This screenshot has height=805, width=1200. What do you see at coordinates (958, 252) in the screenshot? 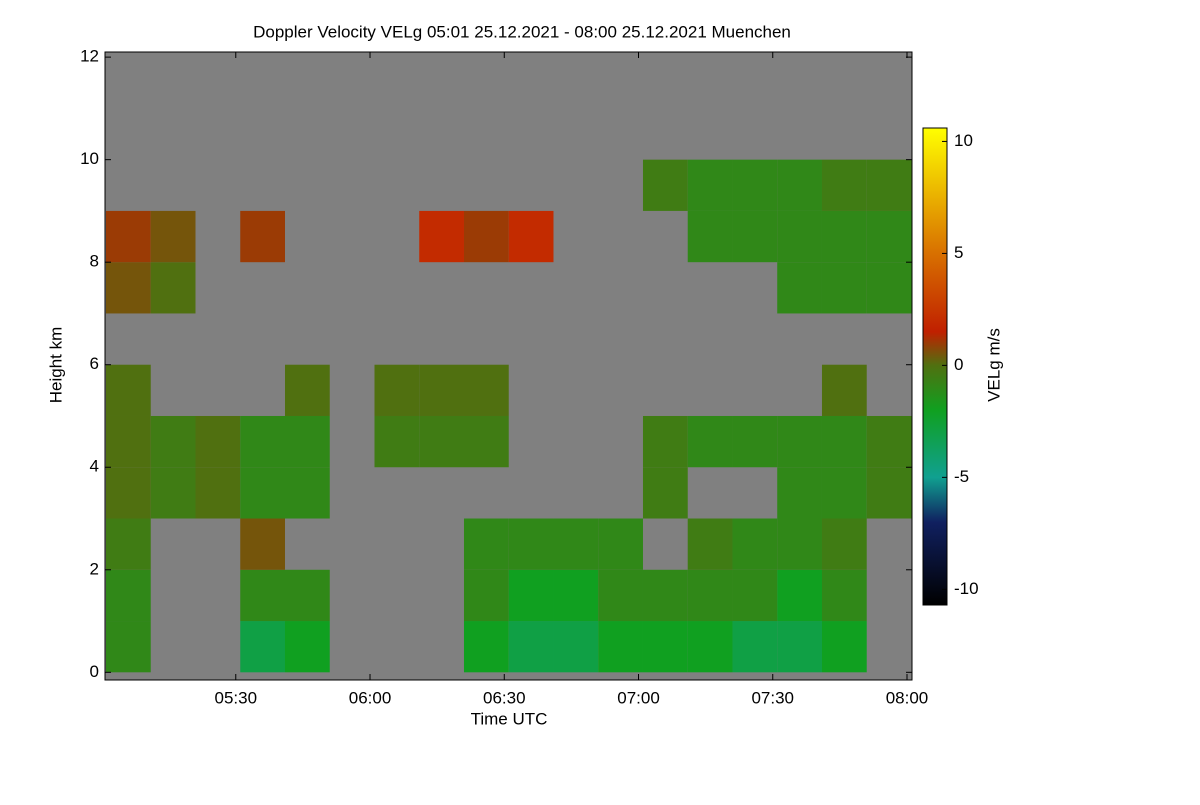
I see `colorbar-tick-label: 5` at bounding box center [958, 252].